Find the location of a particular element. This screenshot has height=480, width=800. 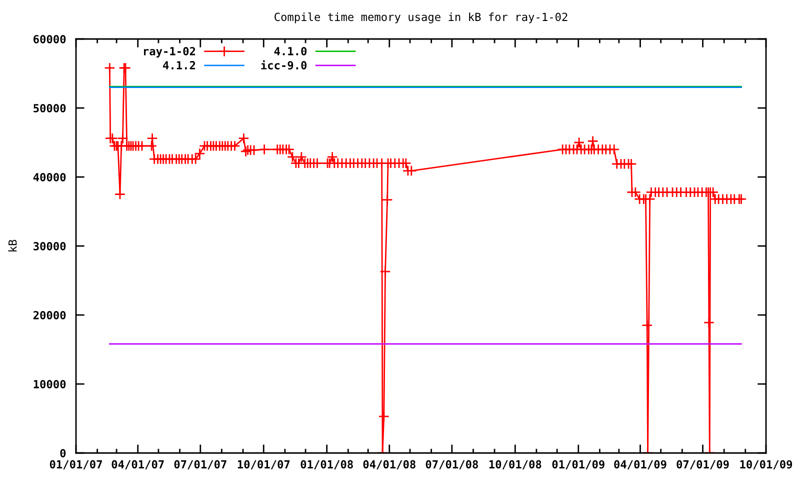

legend-label: 4.1.0 is located at coordinates (290, 51).